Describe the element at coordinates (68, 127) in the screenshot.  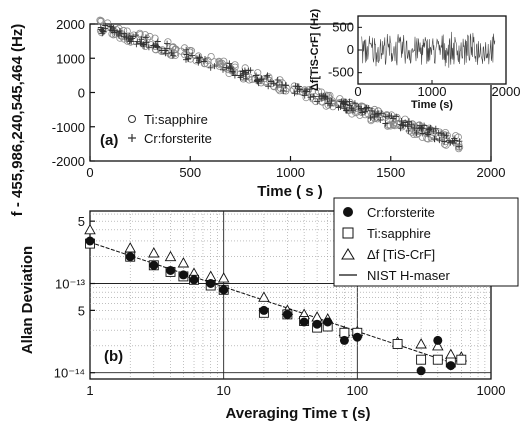
I see `a-y-tick-label: -1000` at that location.